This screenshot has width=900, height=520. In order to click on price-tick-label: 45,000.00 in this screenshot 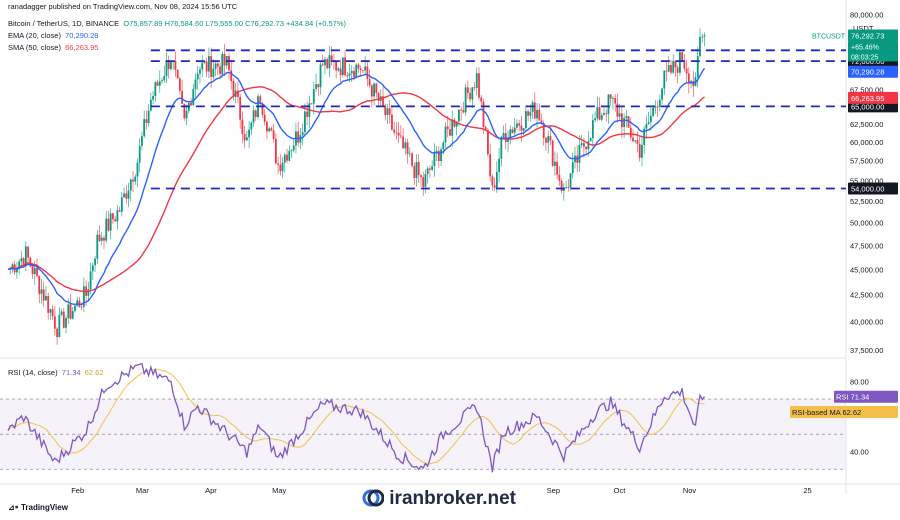, I will do `click(866, 269)`.